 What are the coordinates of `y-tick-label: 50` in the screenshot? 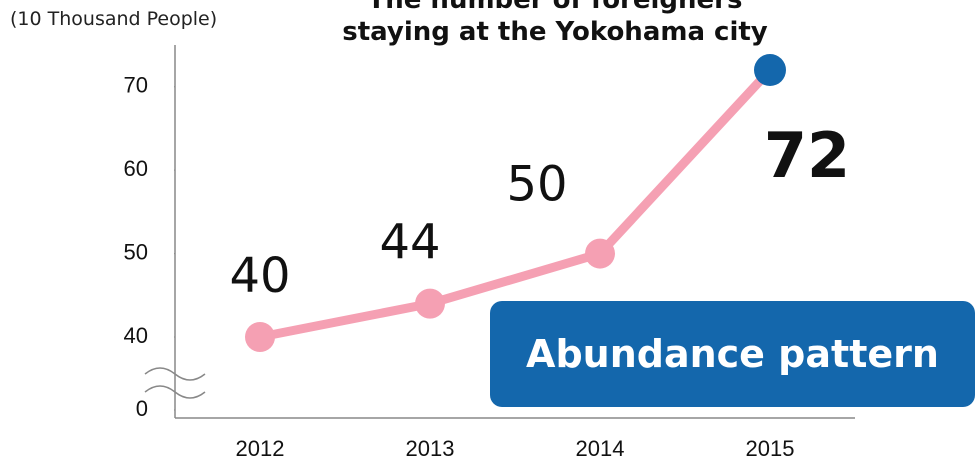 It's located at (136, 251).